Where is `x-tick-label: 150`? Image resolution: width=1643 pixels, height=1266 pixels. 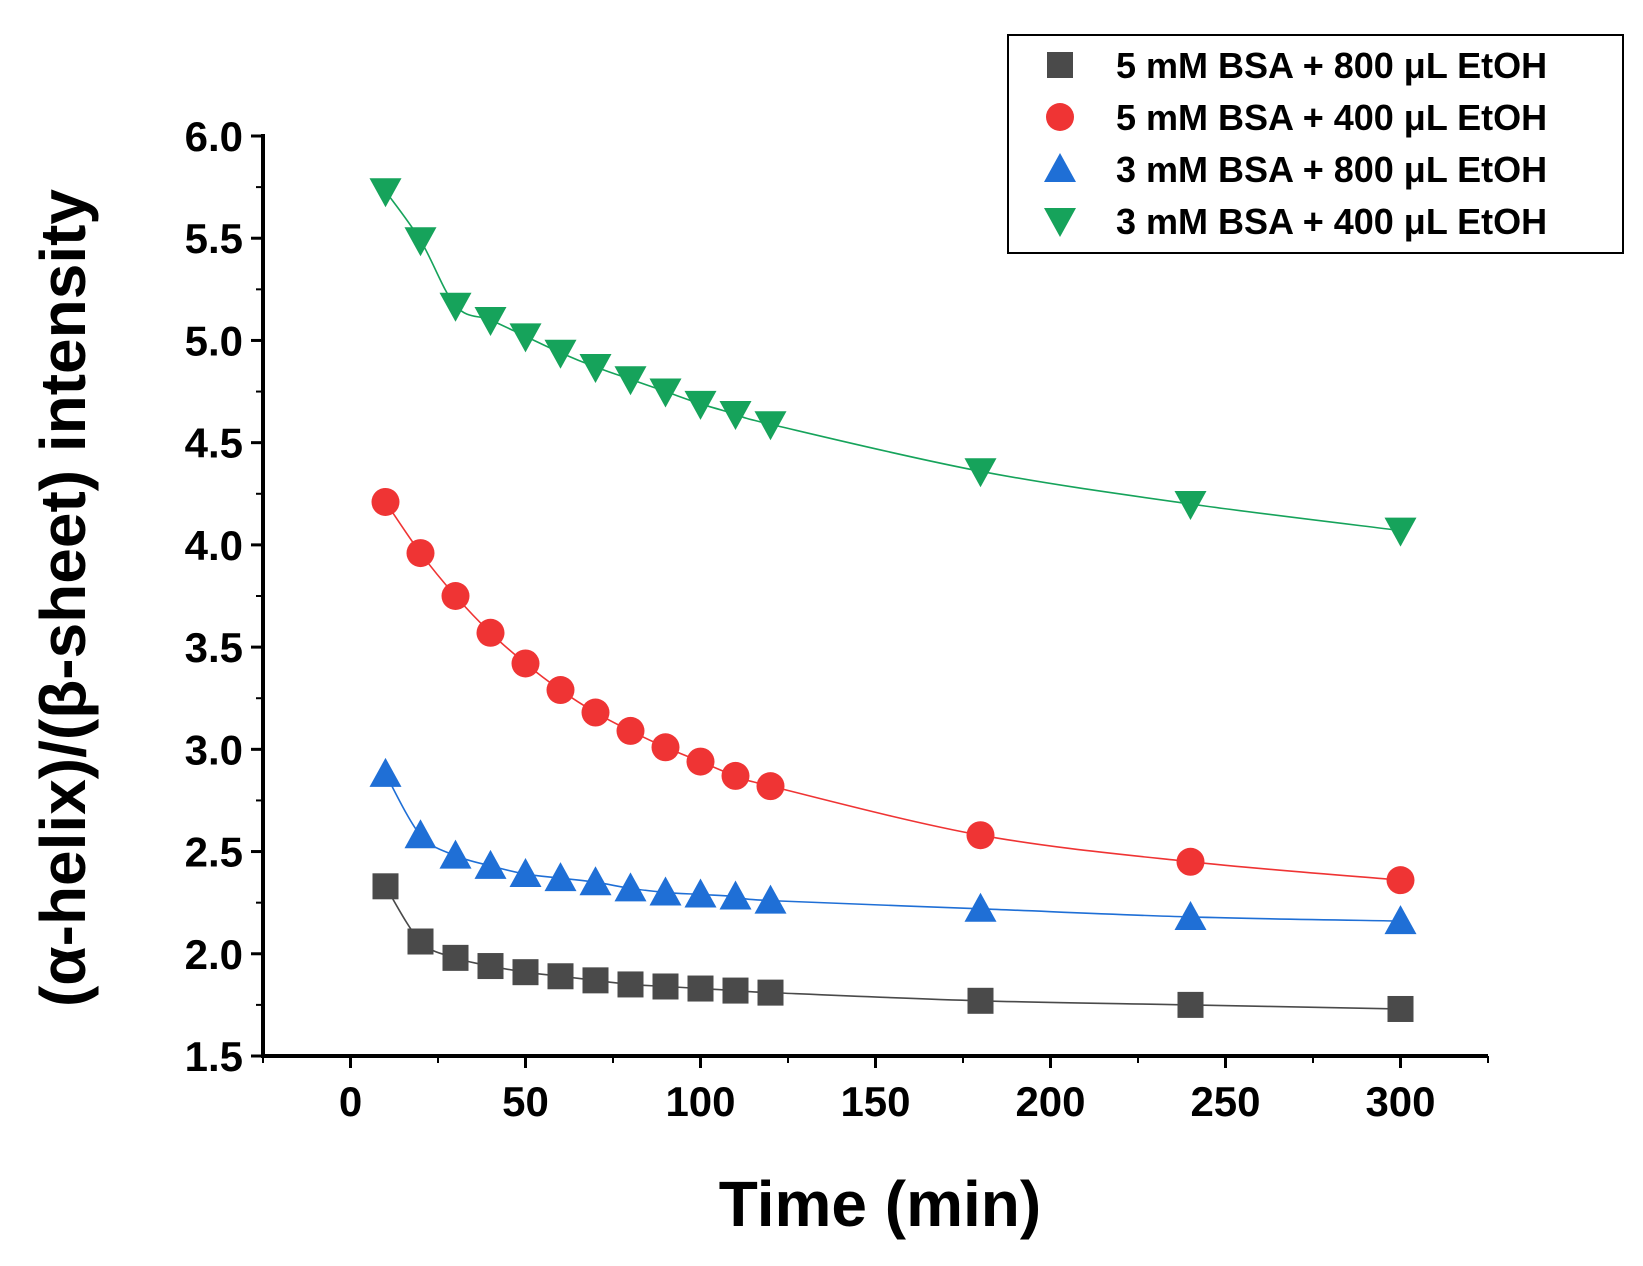 x-tick-label: 150 is located at coordinates (875, 1101).